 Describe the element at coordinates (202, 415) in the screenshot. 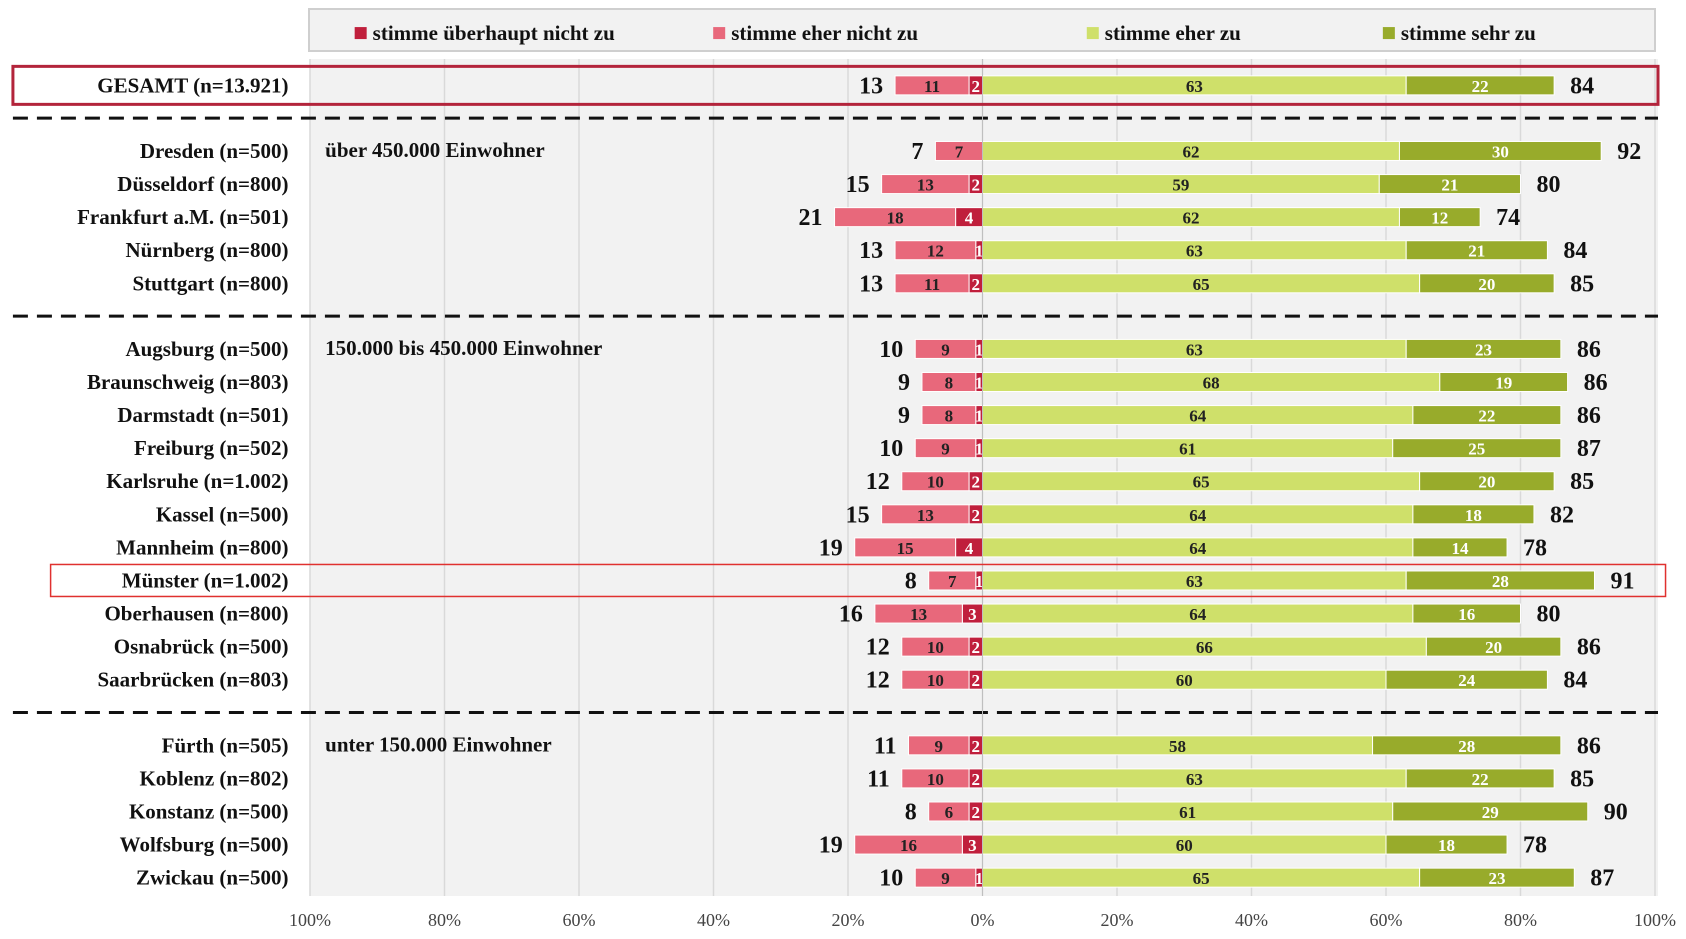

I see `category-label: Darmstadt (n=501)` at that location.